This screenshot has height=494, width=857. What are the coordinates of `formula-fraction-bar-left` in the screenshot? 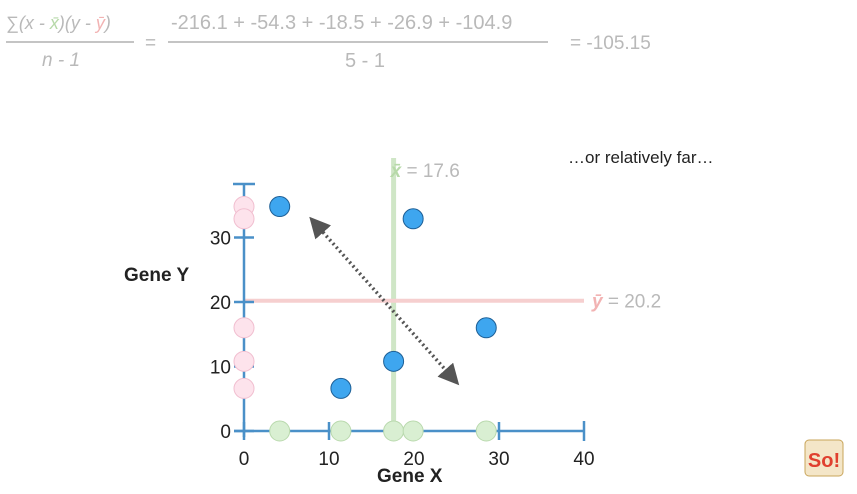 It's located at (70, 42).